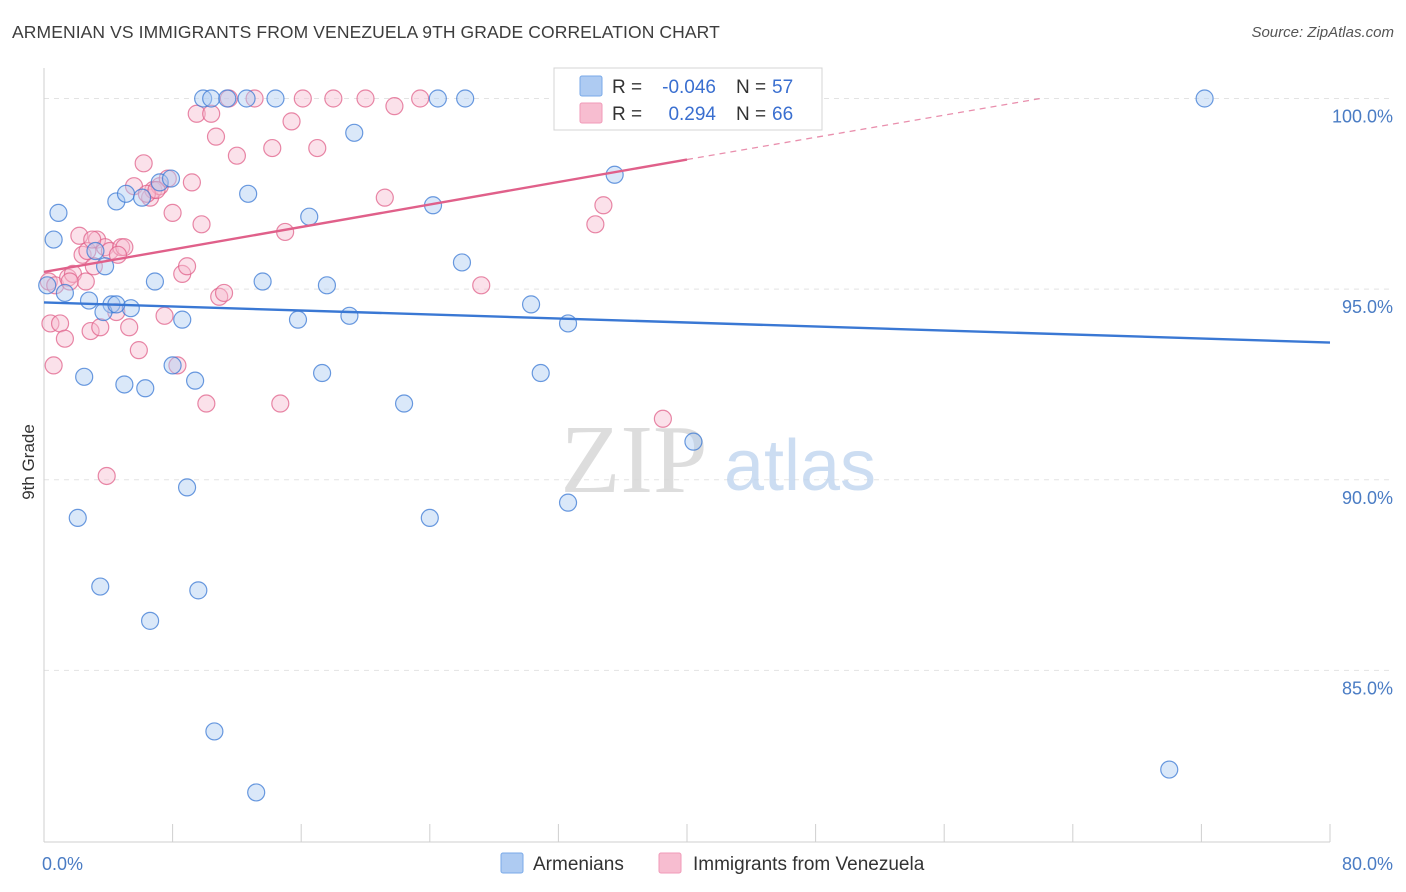 The height and width of the screenshot is (892, 1406). I want to click on series-legend: Armenians Immigrants from Venezuela, so click(712, 863).